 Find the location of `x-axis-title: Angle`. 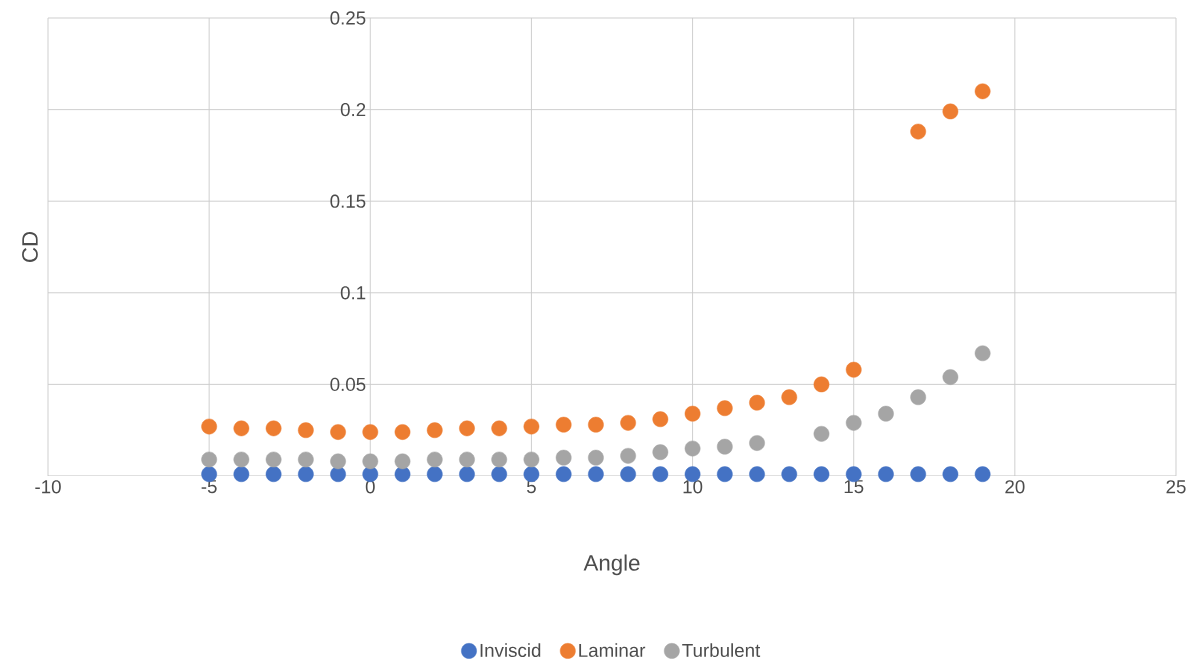

x-axis-title: Angle is located at coordinates (611, 565).